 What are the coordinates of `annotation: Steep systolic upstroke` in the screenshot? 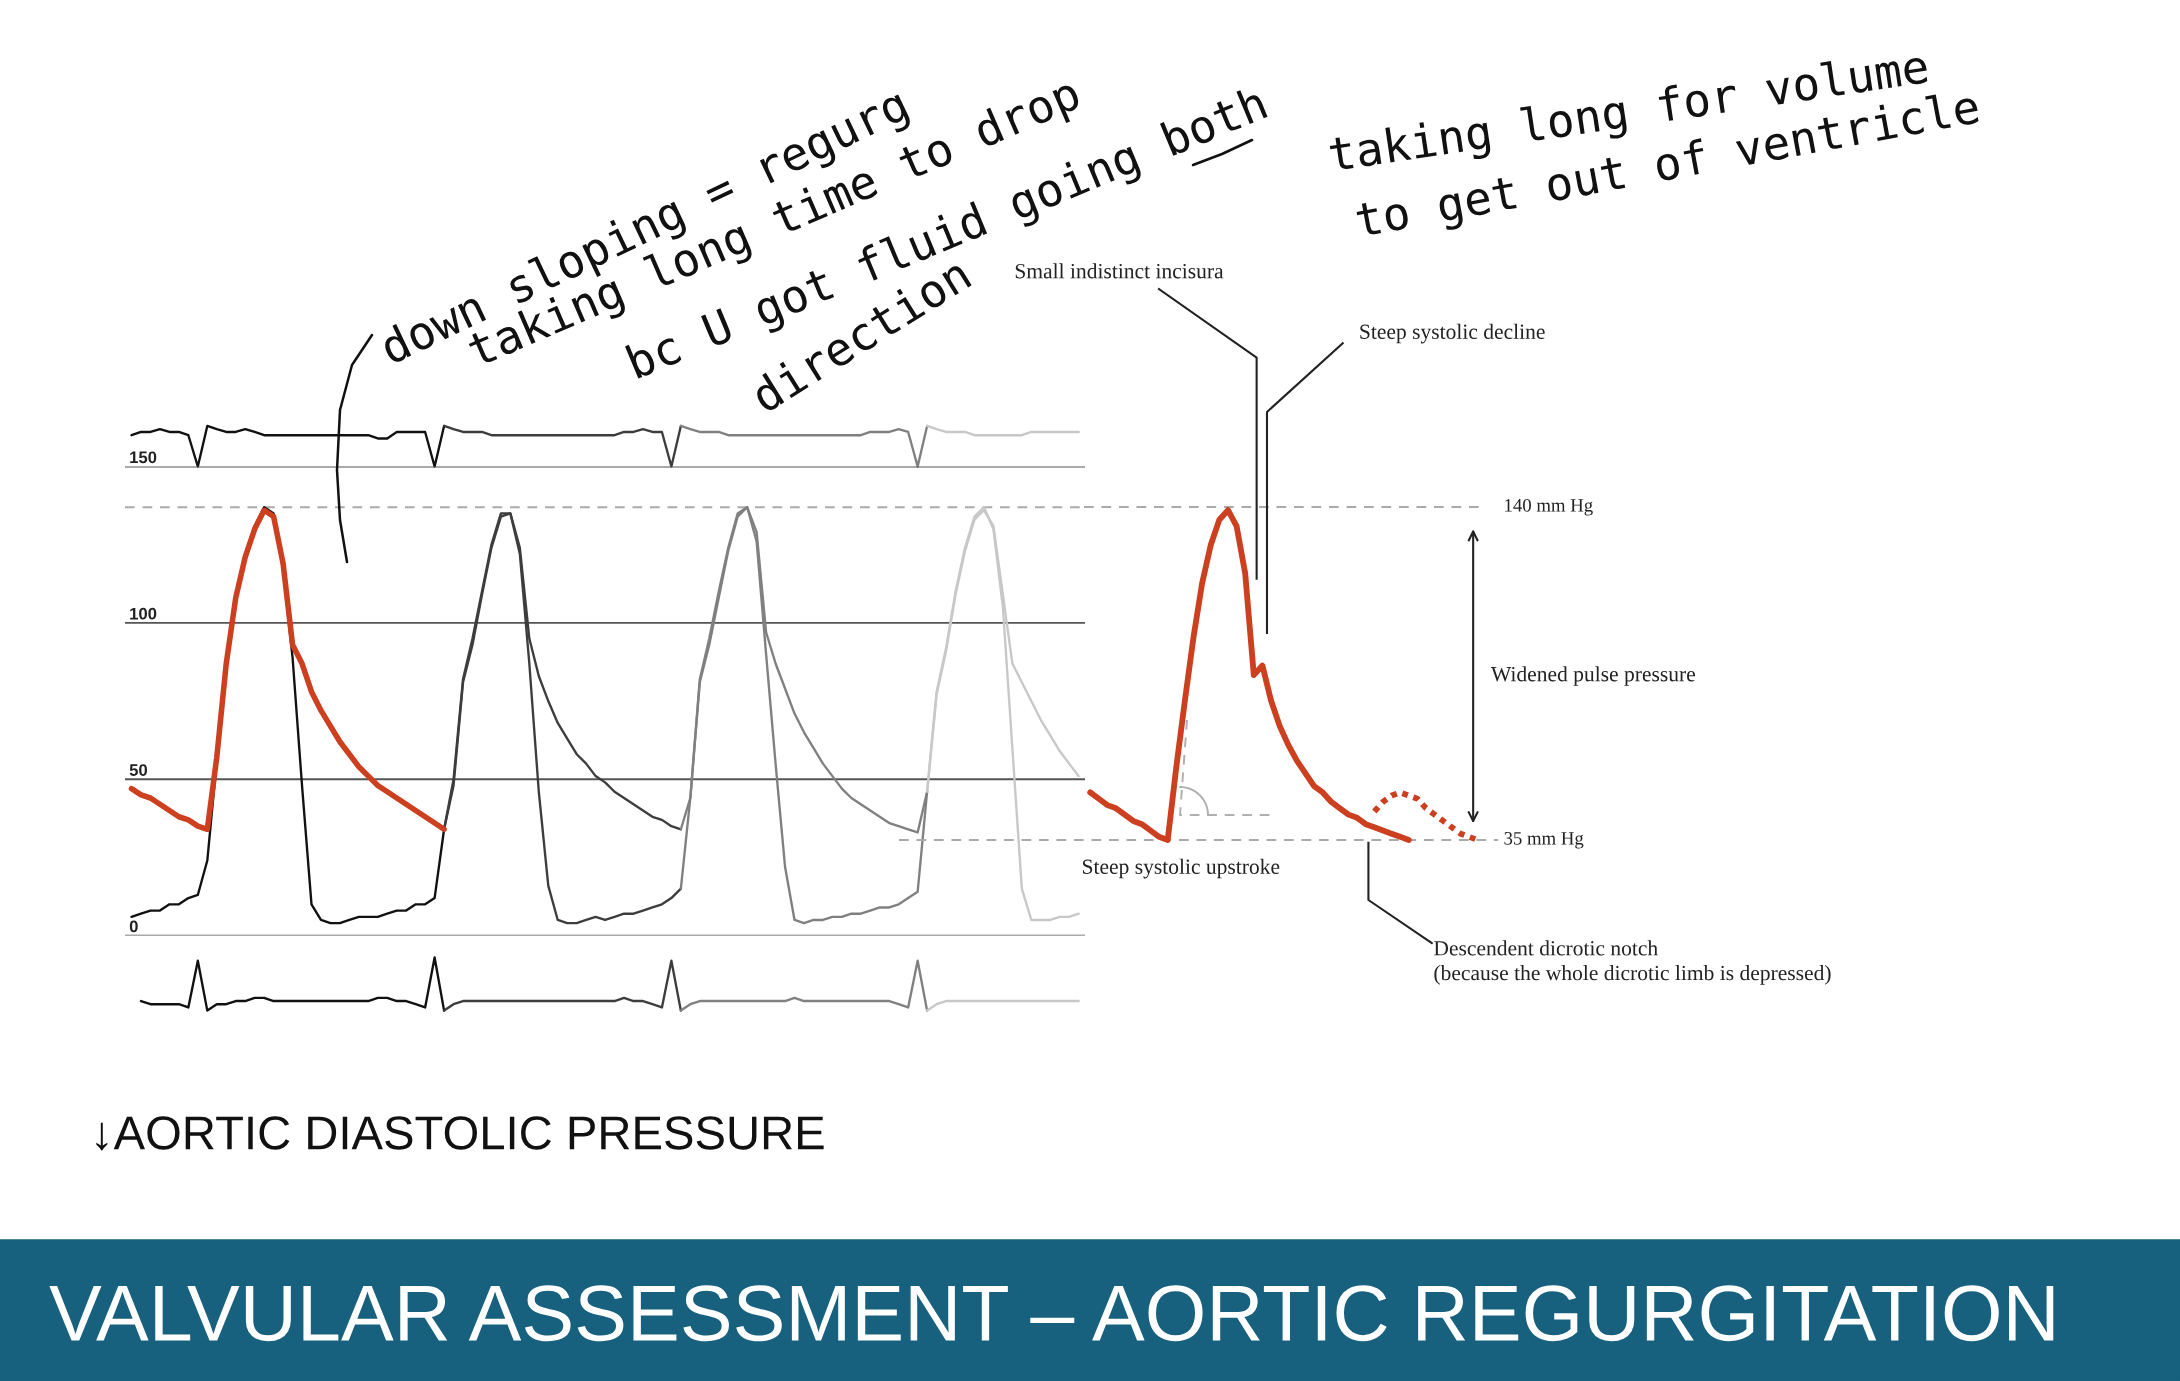 It's located at (1181, 868).